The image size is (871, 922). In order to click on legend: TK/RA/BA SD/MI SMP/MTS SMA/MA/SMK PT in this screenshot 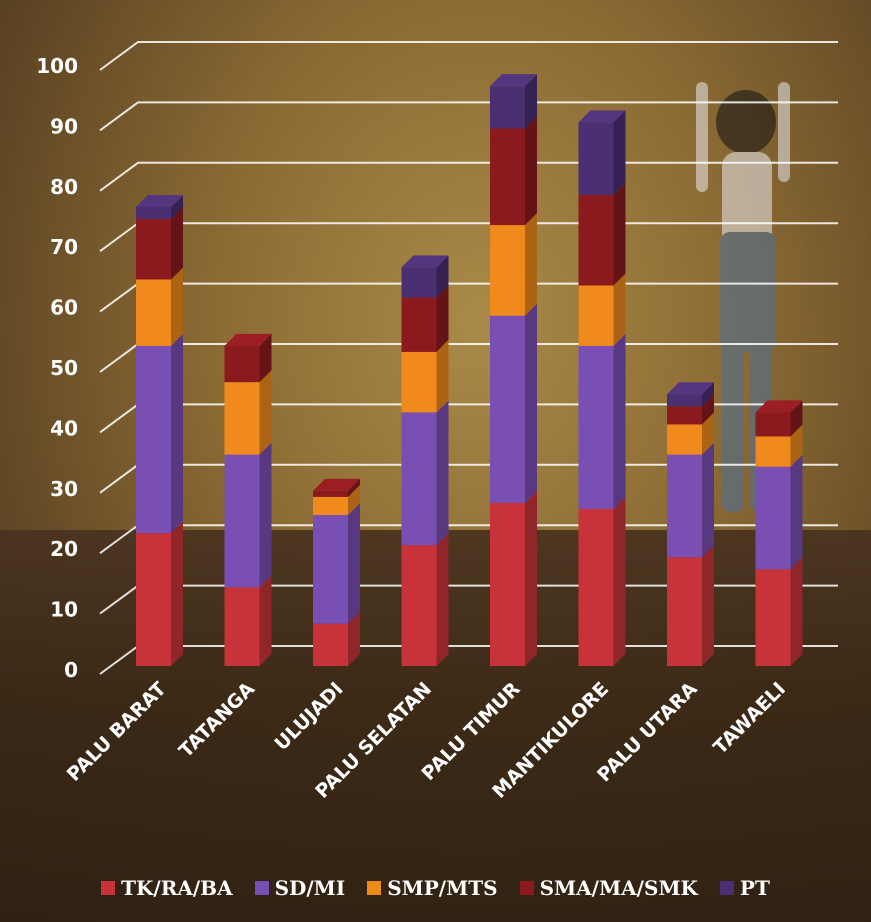, I will do `click(435, 888)`.